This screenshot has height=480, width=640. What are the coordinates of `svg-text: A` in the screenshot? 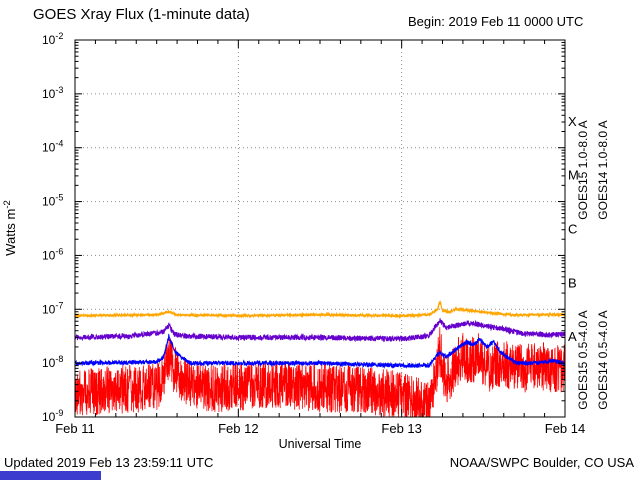 It's located at (572, 336).